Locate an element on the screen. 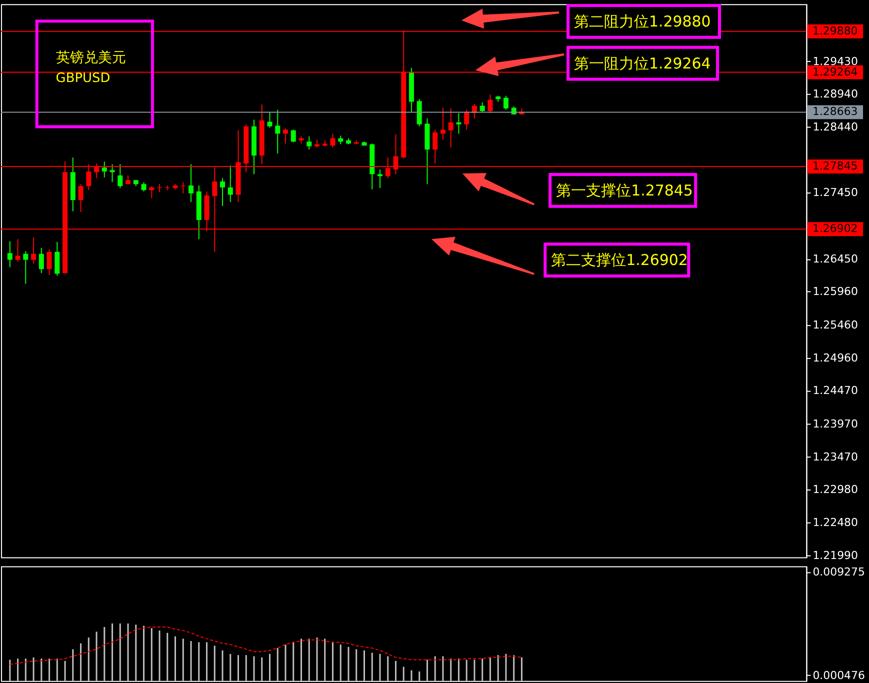  annotation: 第二阻力位1.29880 is located at coordinates (642, 21).